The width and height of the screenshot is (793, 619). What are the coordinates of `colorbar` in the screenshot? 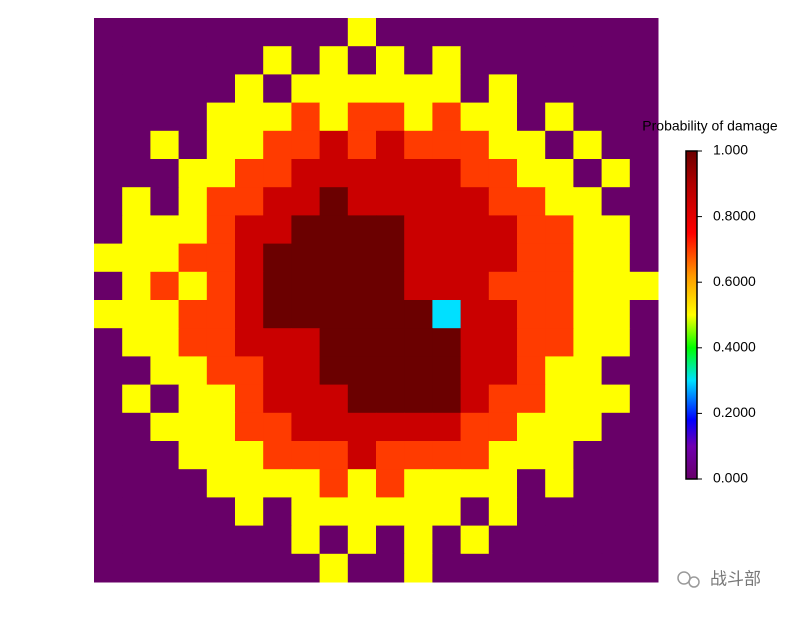 It's located at (691, 315).